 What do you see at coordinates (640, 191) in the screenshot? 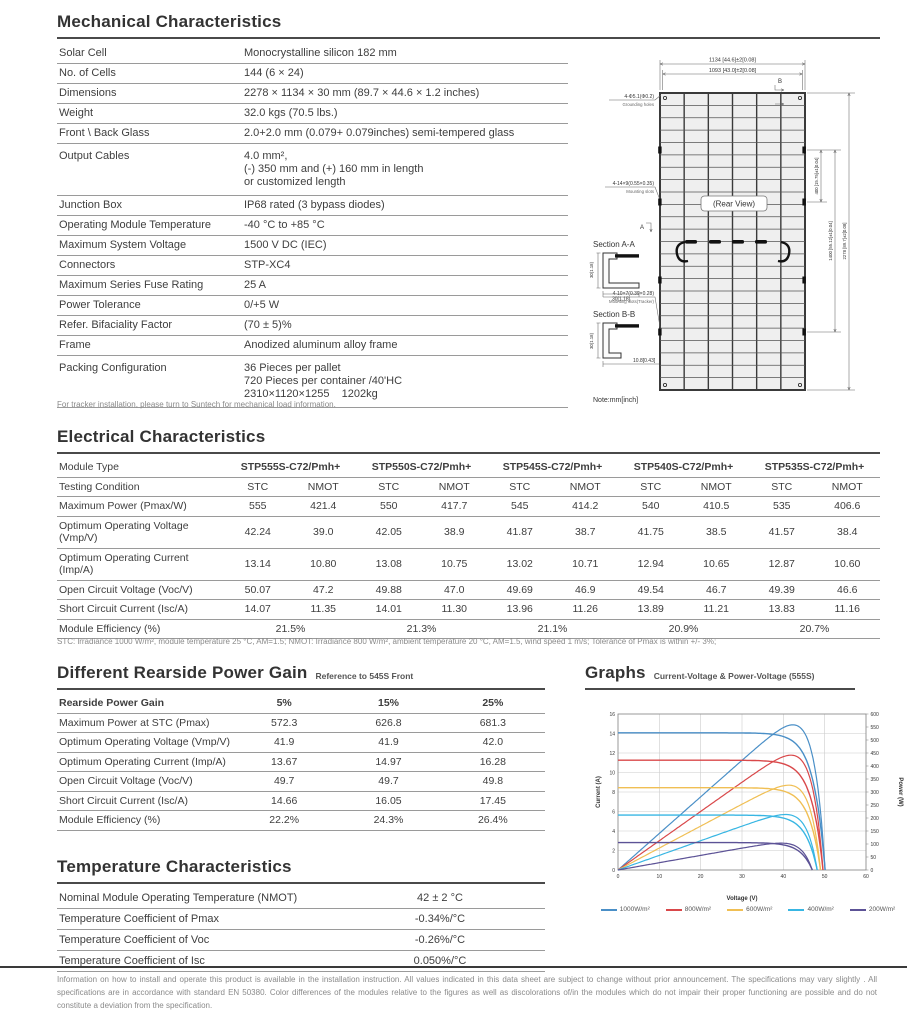
I see `mounting-name-label: Mounting slots` at bounding box center [640, 191].